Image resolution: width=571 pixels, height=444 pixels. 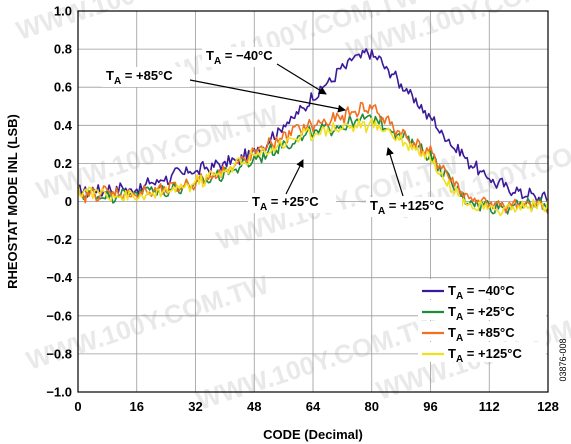 I want to click on annotation-1: TA = +85°C, so click(x=224, y=90).